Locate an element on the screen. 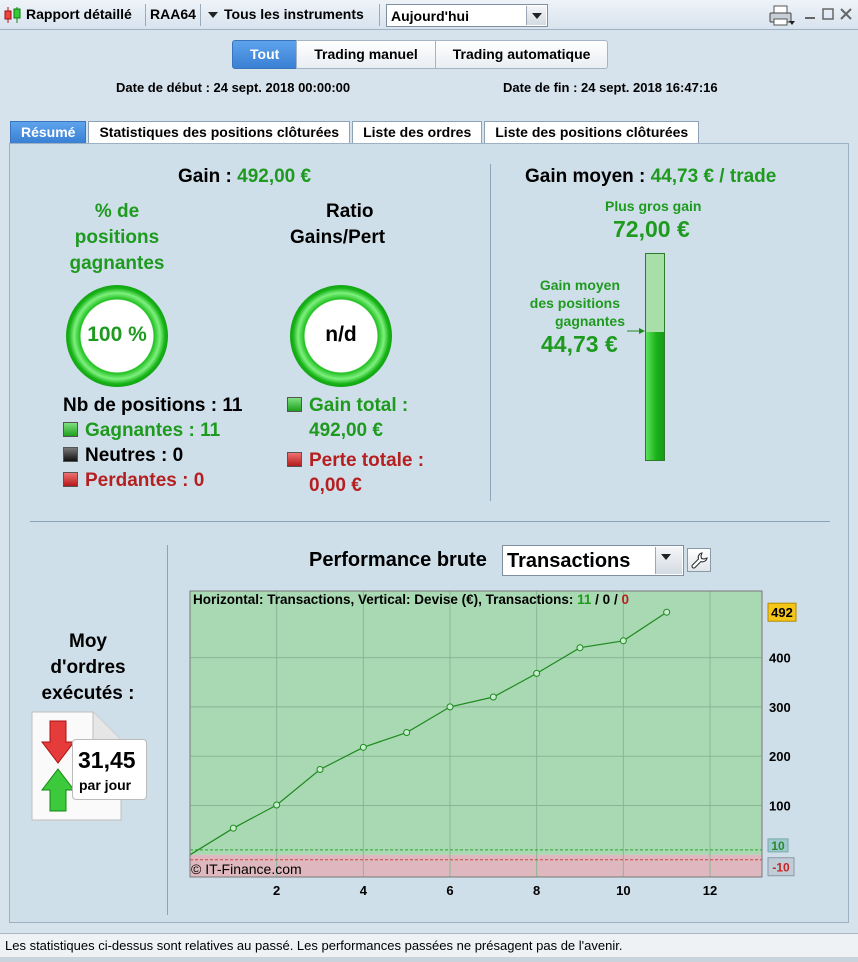 The height and width of the screenshot is (962, 858). settings-button is located at coordinates (699, 560).